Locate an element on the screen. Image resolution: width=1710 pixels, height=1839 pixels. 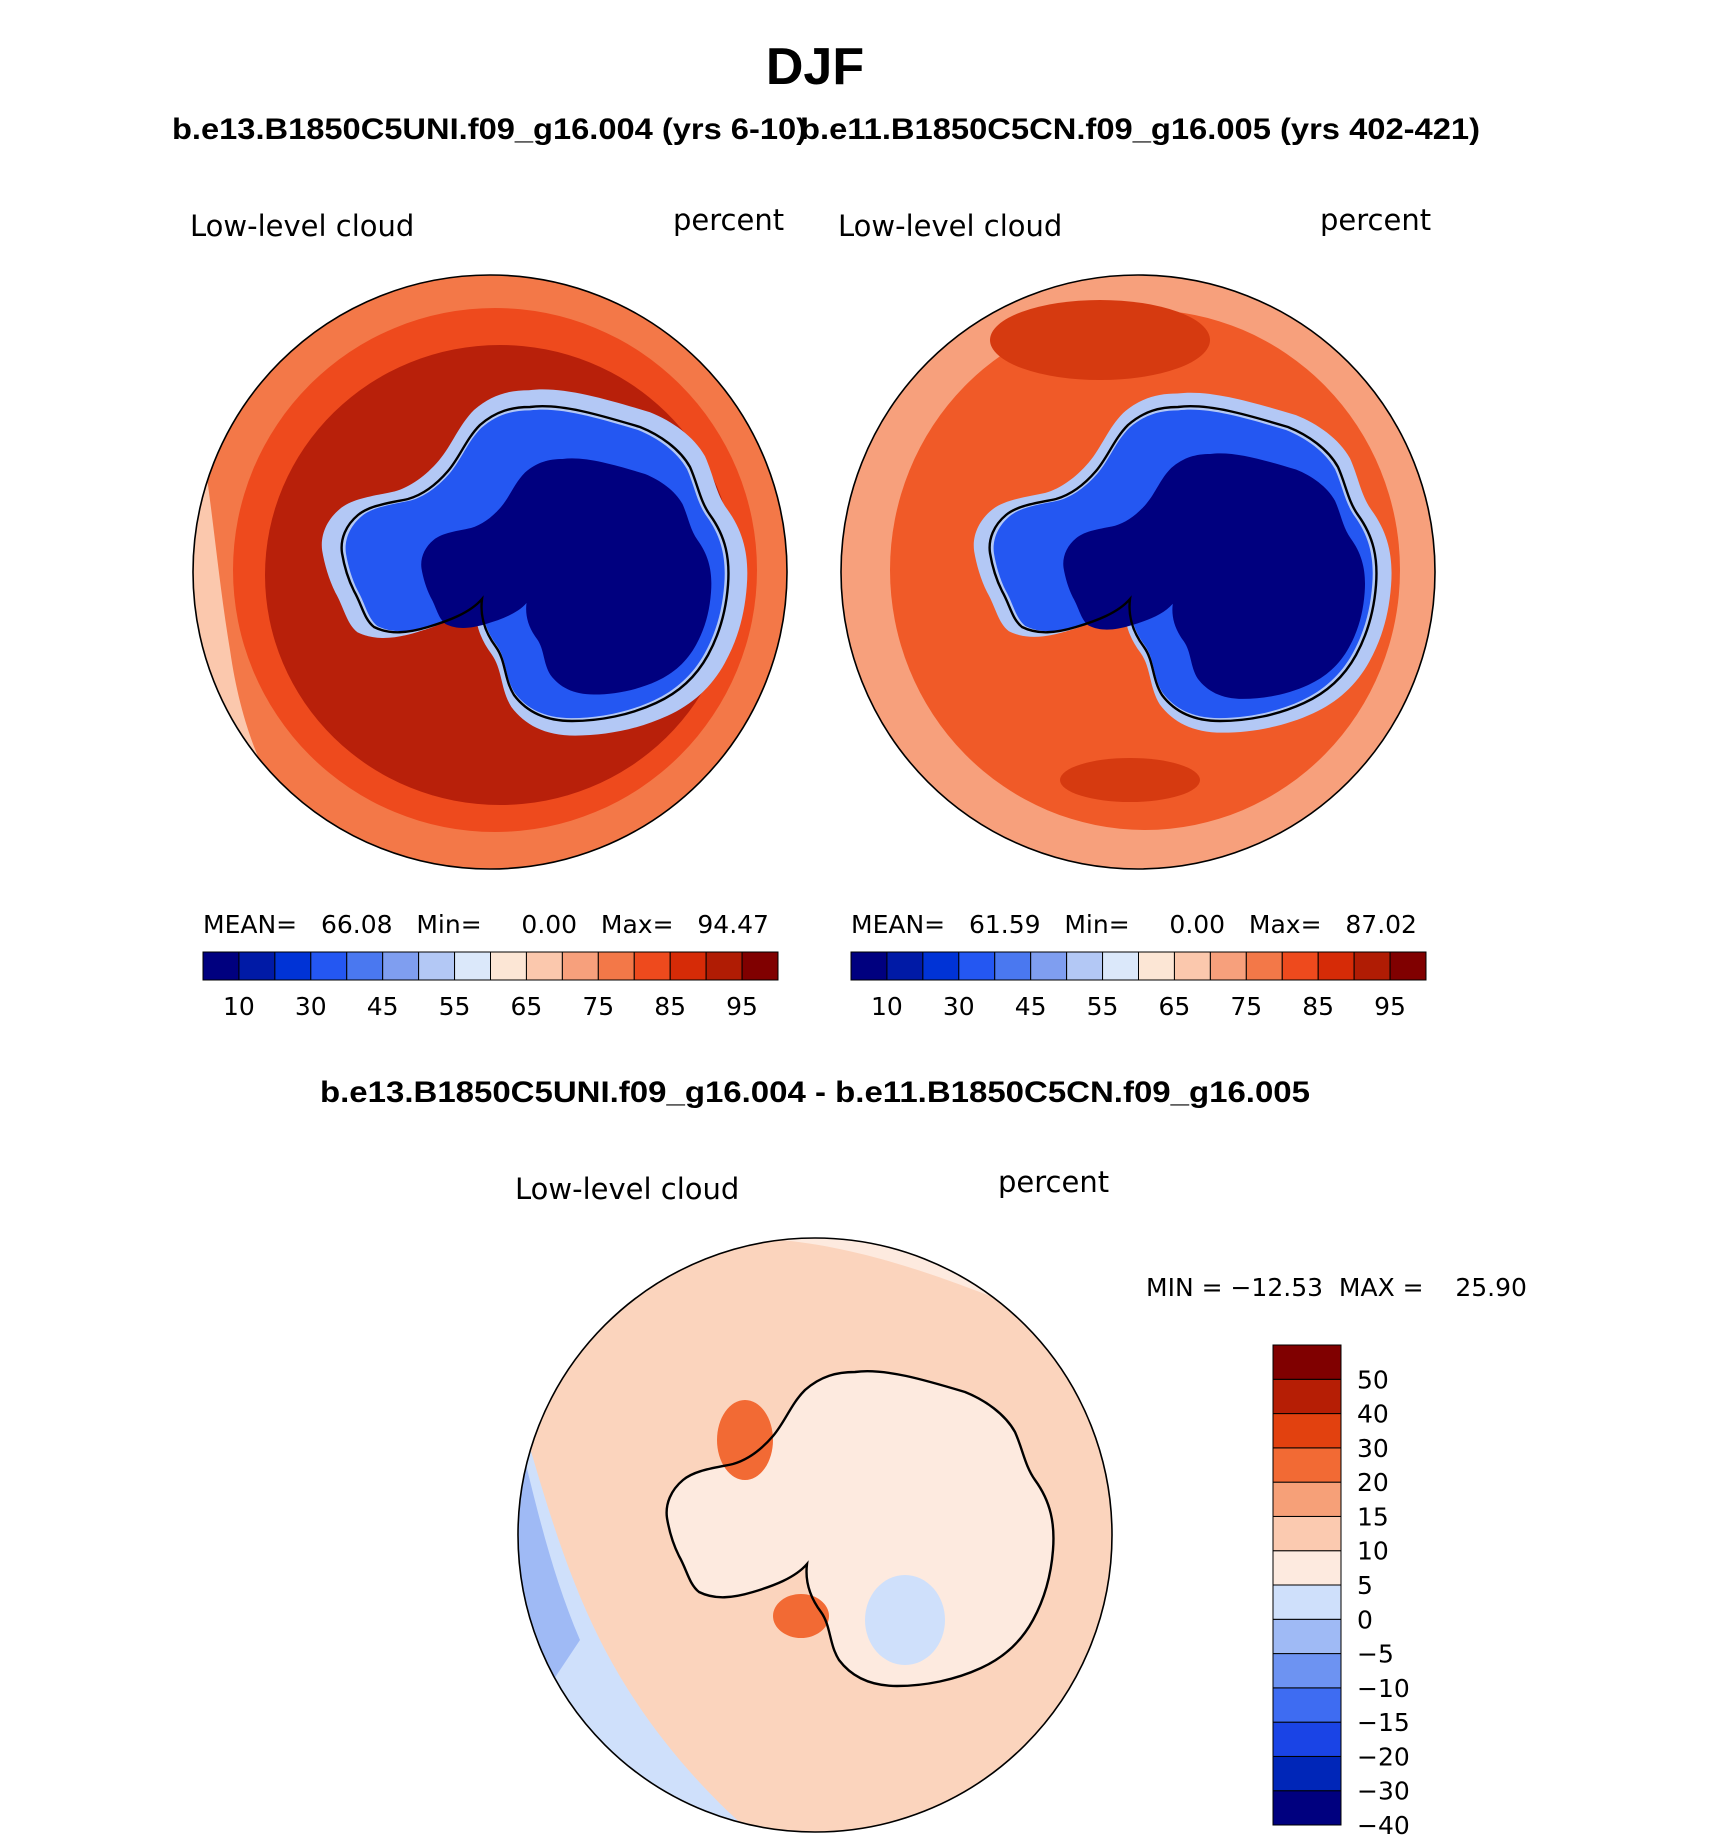
panel-diff-units-label: percent is located at coordinates (1053, 1182).